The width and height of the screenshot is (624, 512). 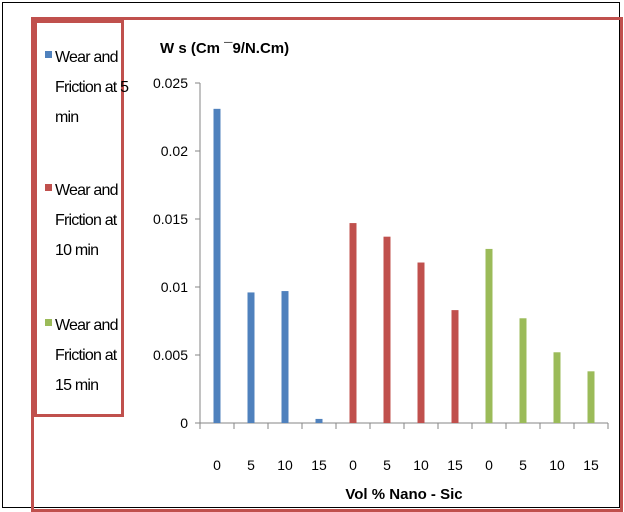 I want to click on legend-line: Friction at 5, so click(x=92, y=87).